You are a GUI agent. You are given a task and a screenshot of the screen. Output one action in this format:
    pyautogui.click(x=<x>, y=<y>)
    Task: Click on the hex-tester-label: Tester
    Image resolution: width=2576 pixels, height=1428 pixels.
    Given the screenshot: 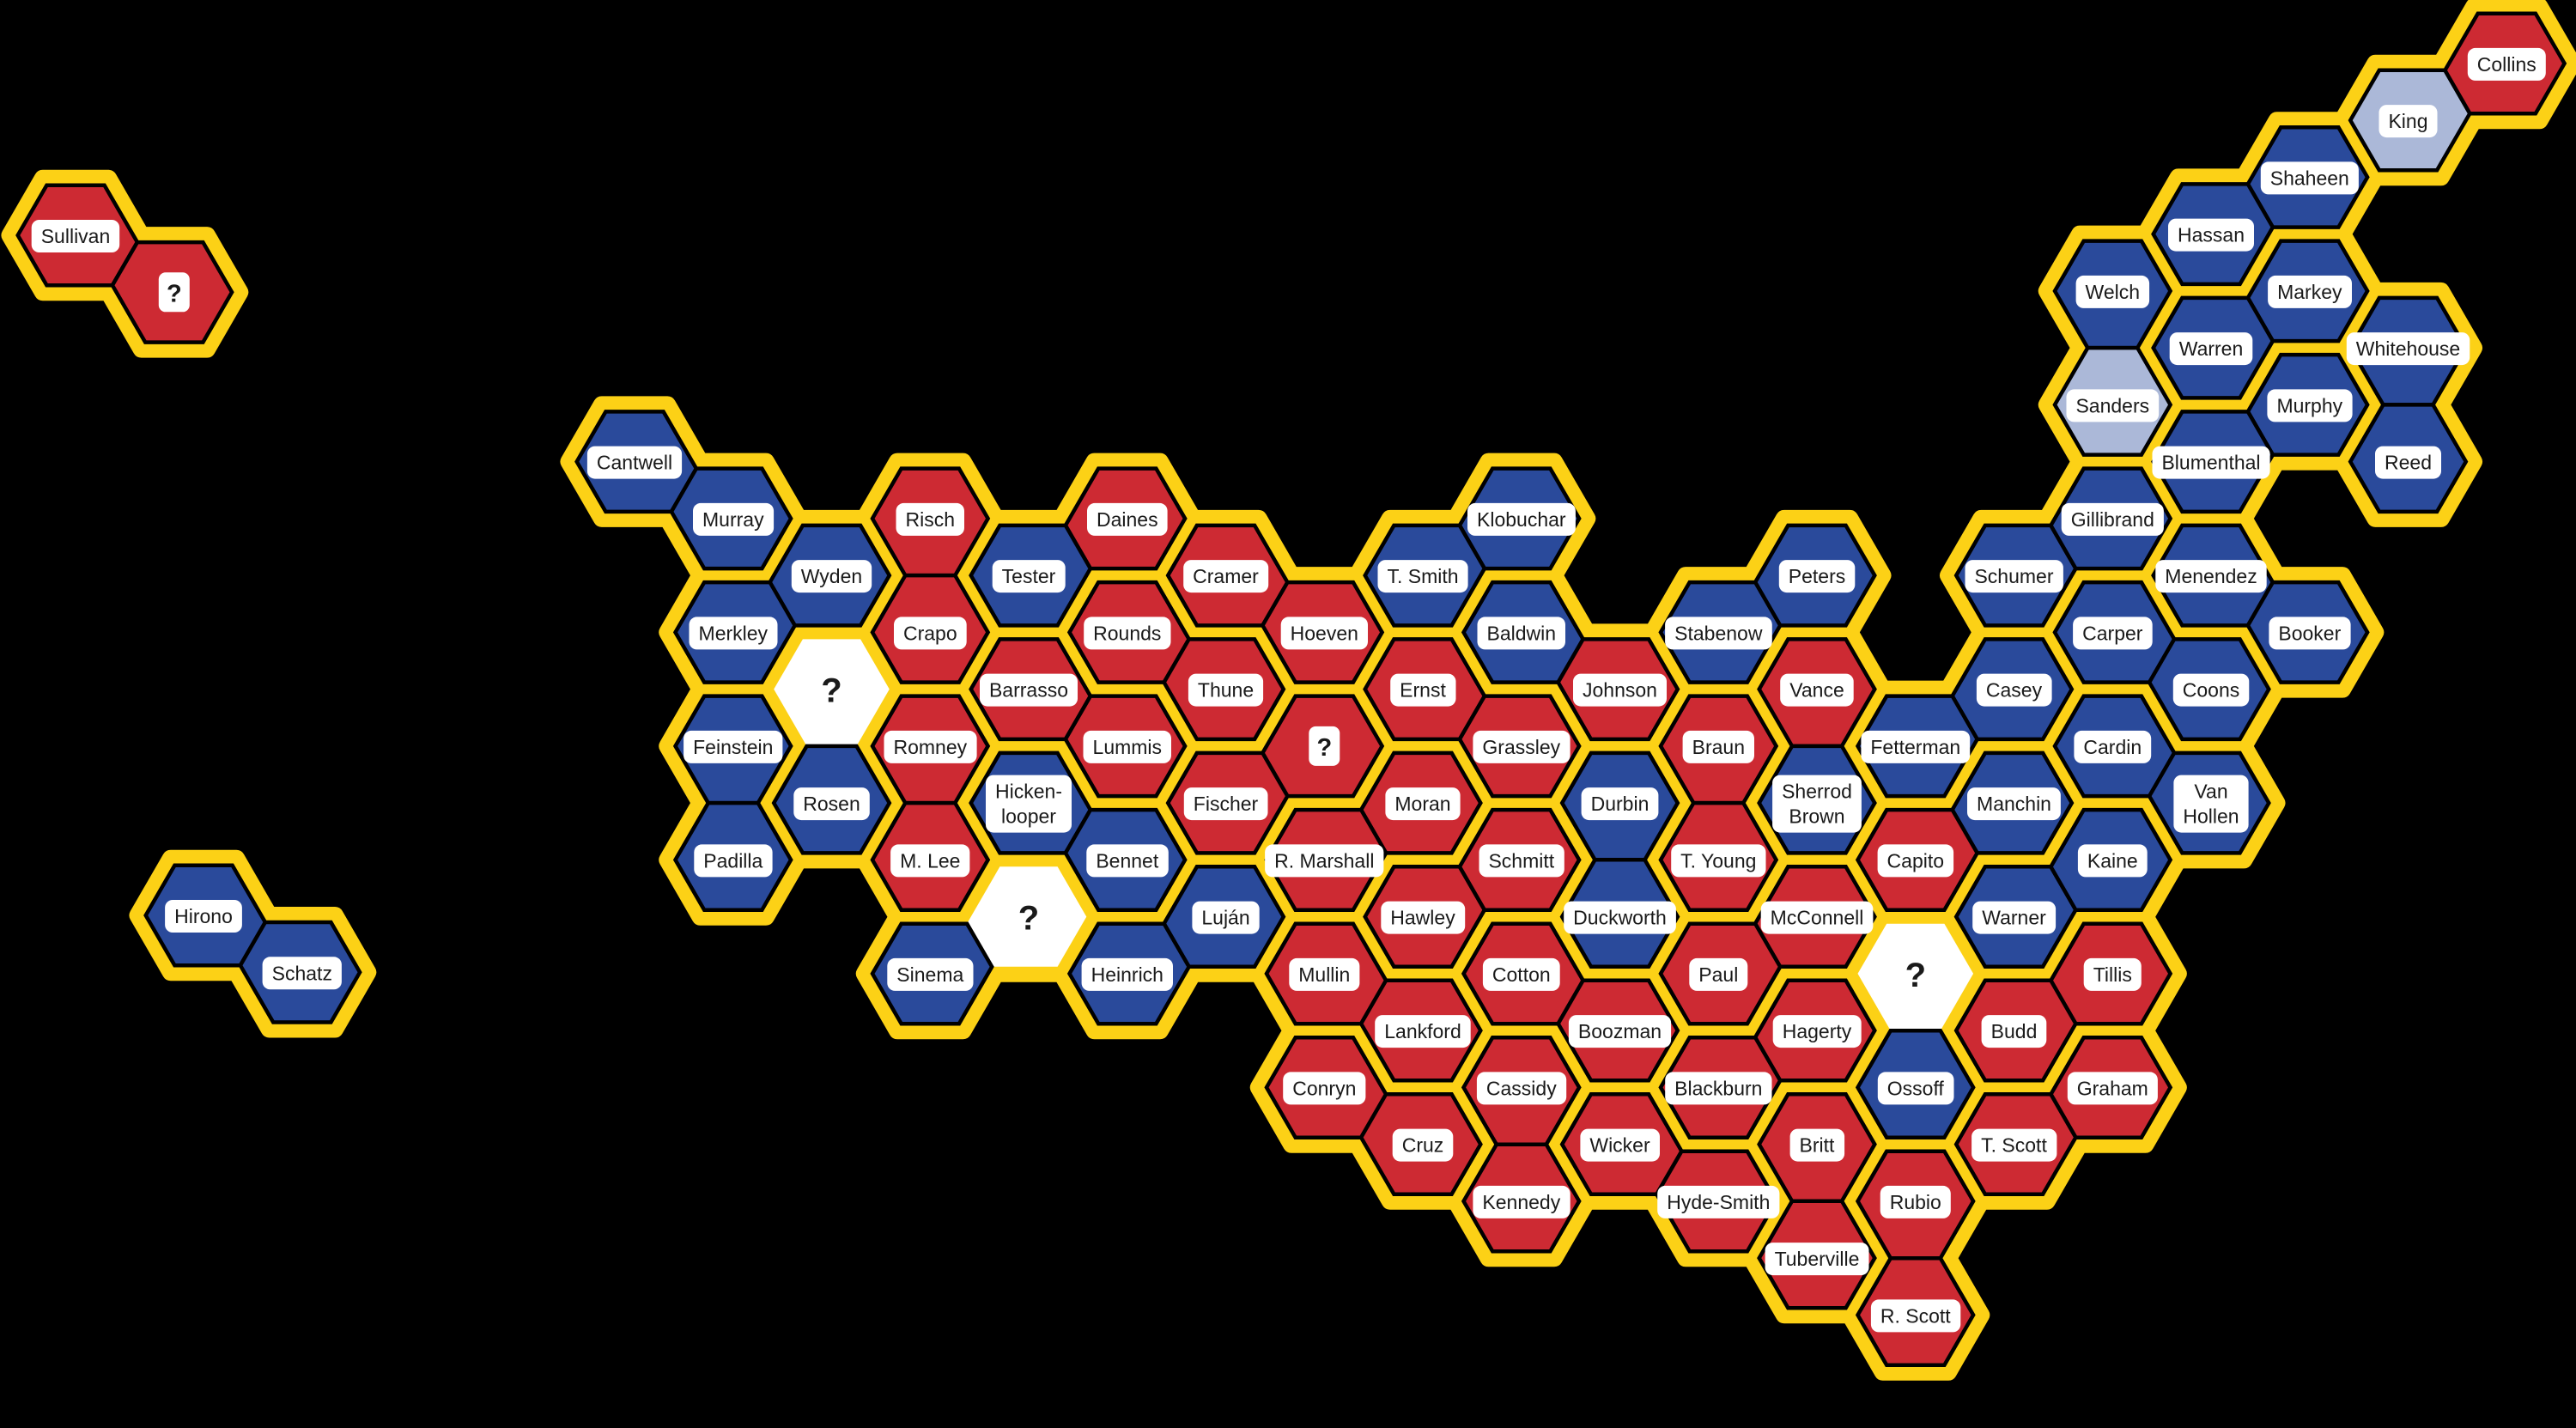 What is the action you would take?
    pyautogui.click(x=1029, y=577)
    